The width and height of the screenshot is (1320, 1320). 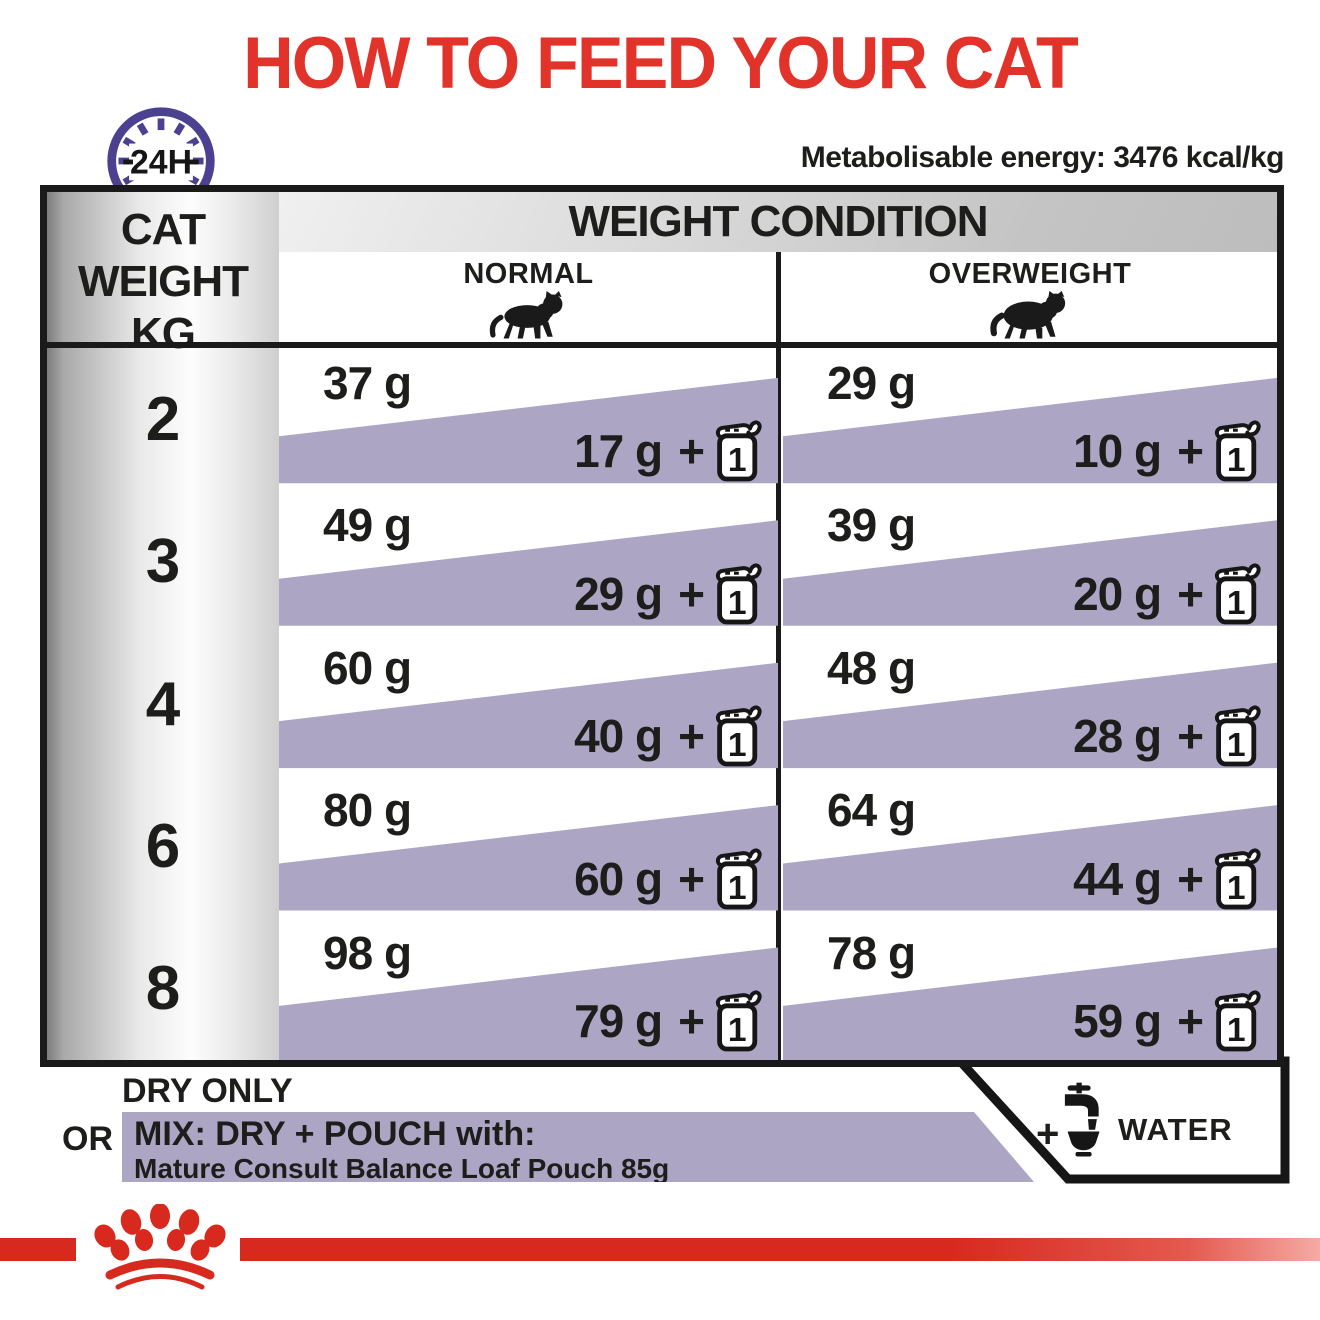 I want to click on column-divider, so click(x=778, y=656).